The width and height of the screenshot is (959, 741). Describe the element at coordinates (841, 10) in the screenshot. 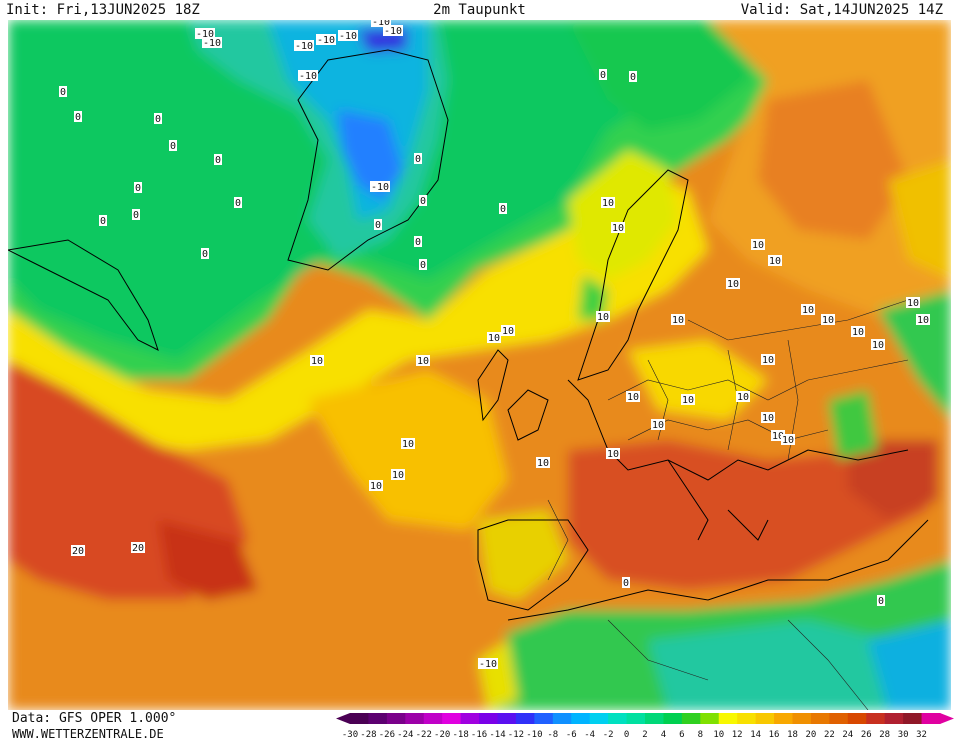

I see `valid-time-label: Valid: Sat,14JUN2025 14Z` at that location.